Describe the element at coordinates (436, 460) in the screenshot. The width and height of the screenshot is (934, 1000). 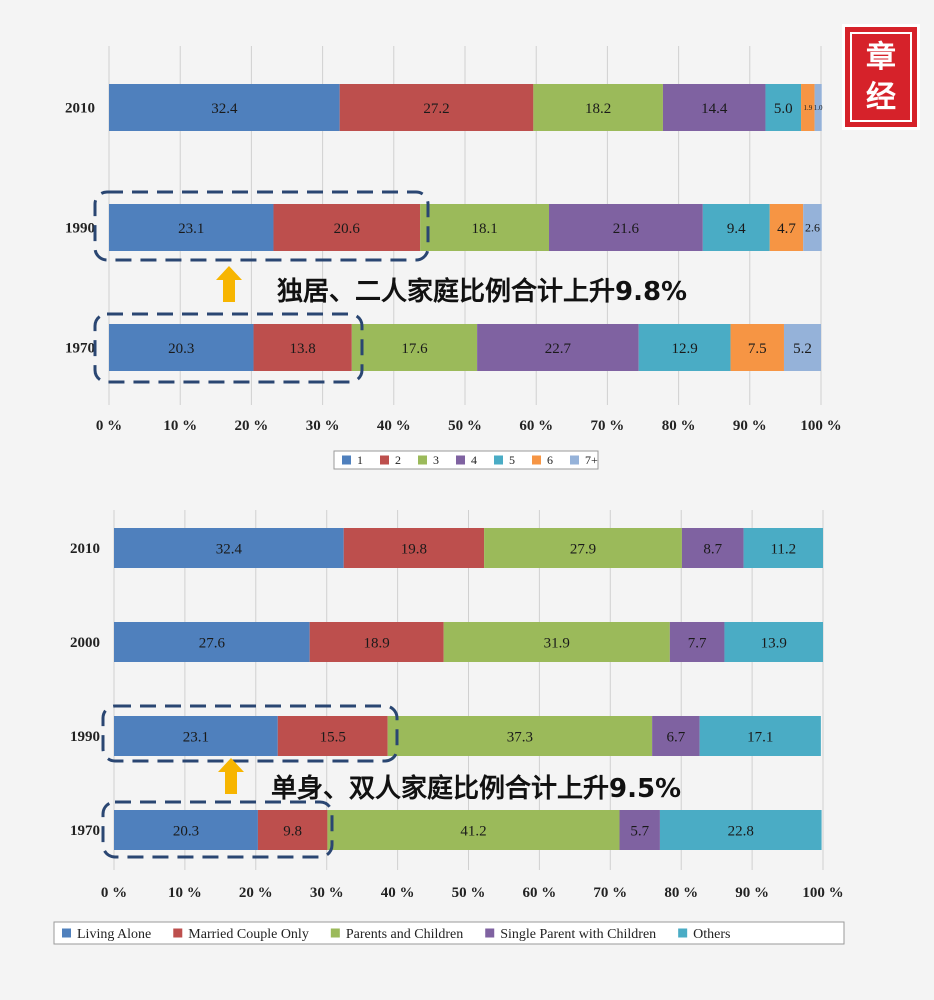
I see `legend-label: 3` at that location.